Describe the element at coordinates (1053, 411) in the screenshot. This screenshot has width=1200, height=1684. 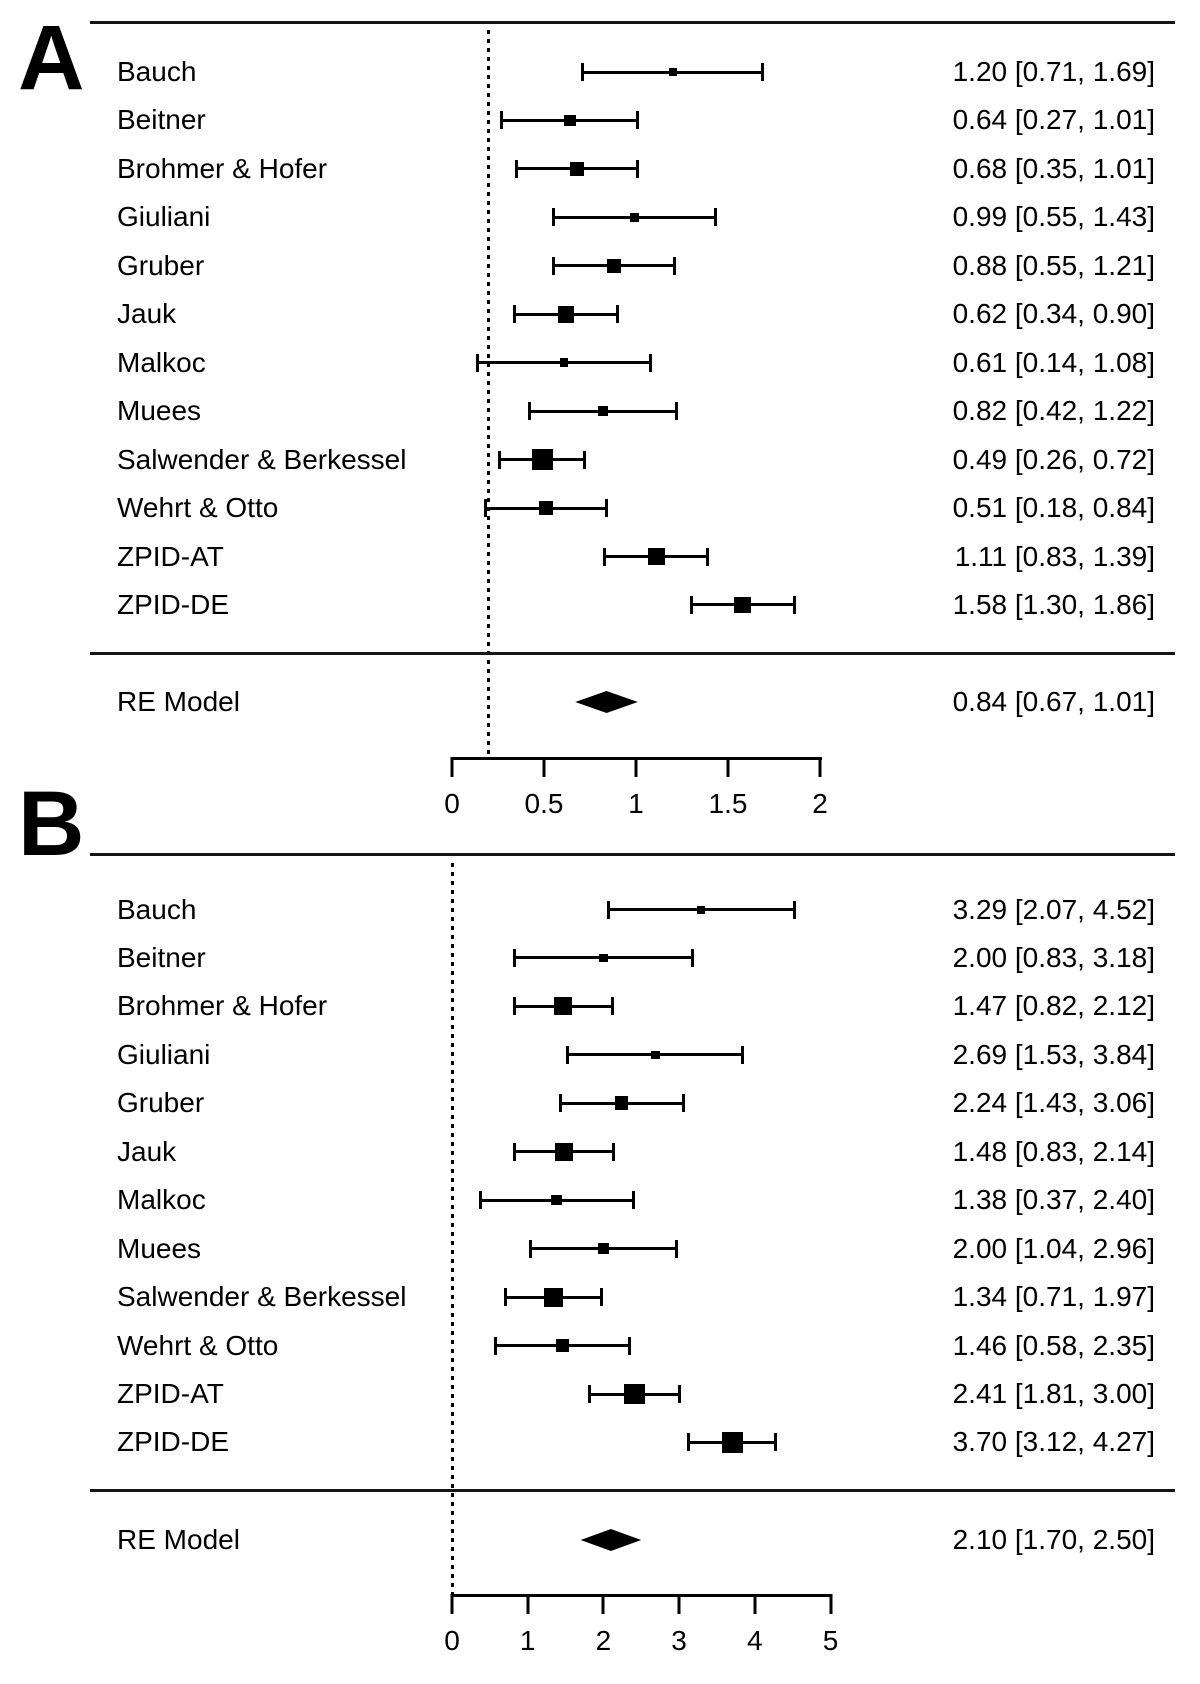
I see `estimate-ci-text: 0.82 [0.42, 1.22]` at that location.